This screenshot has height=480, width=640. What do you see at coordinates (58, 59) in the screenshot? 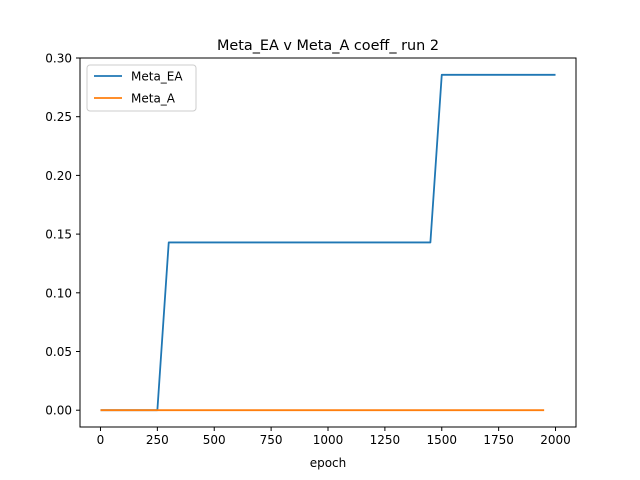
I see `y-tick-label: 0.30` at bounding box center [58, 59].